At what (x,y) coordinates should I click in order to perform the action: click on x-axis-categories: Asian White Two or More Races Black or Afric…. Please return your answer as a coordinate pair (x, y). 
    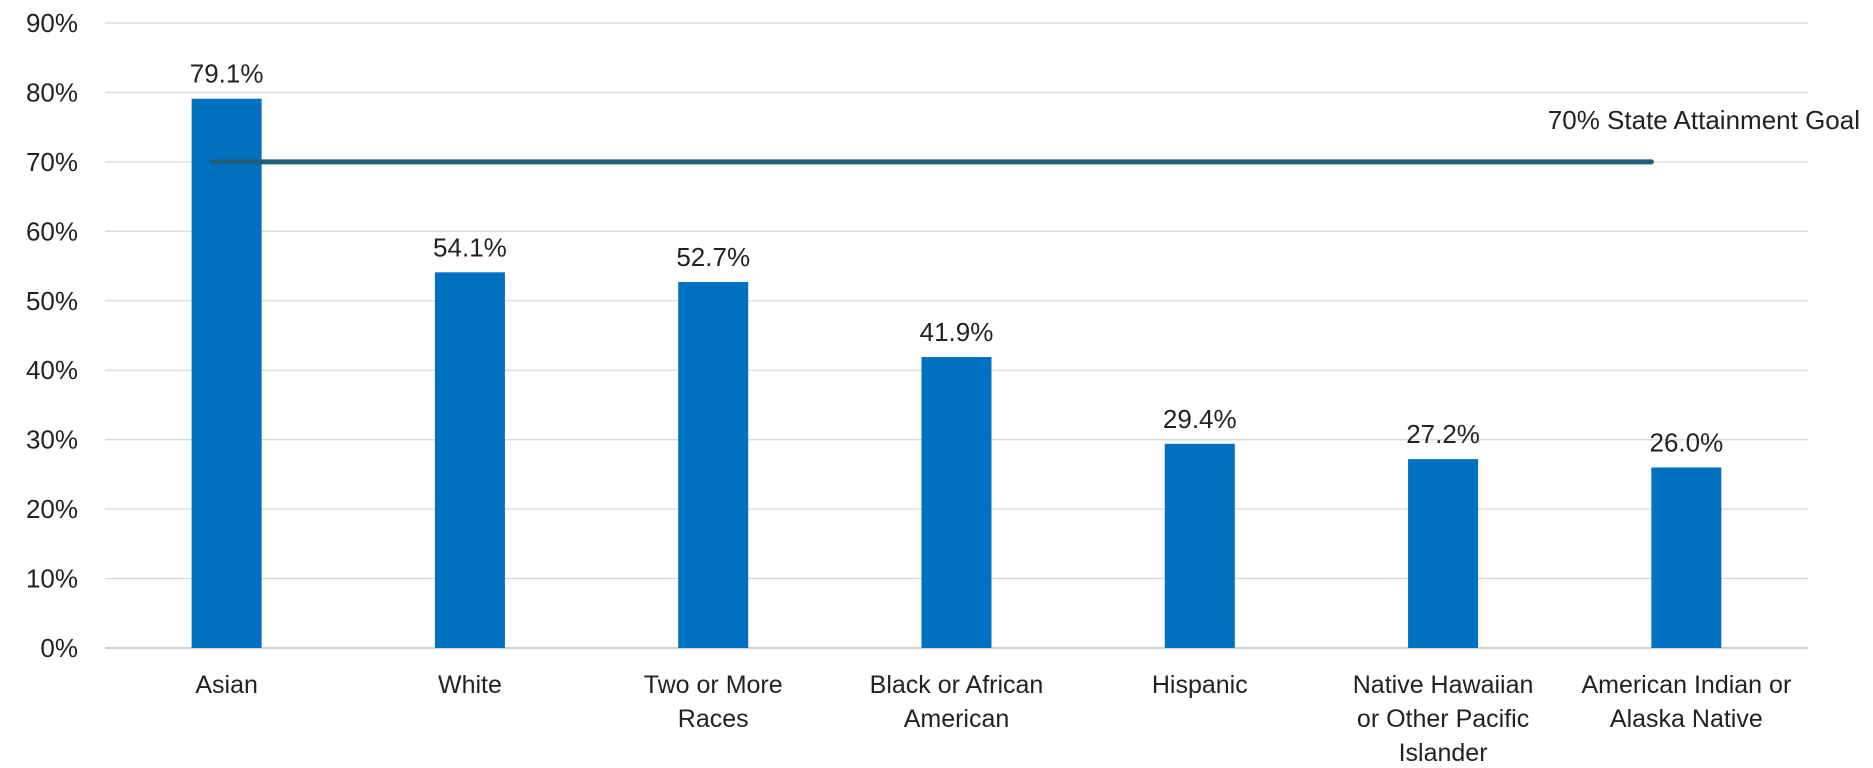
    Looking at the image, I should click on (993, 719).